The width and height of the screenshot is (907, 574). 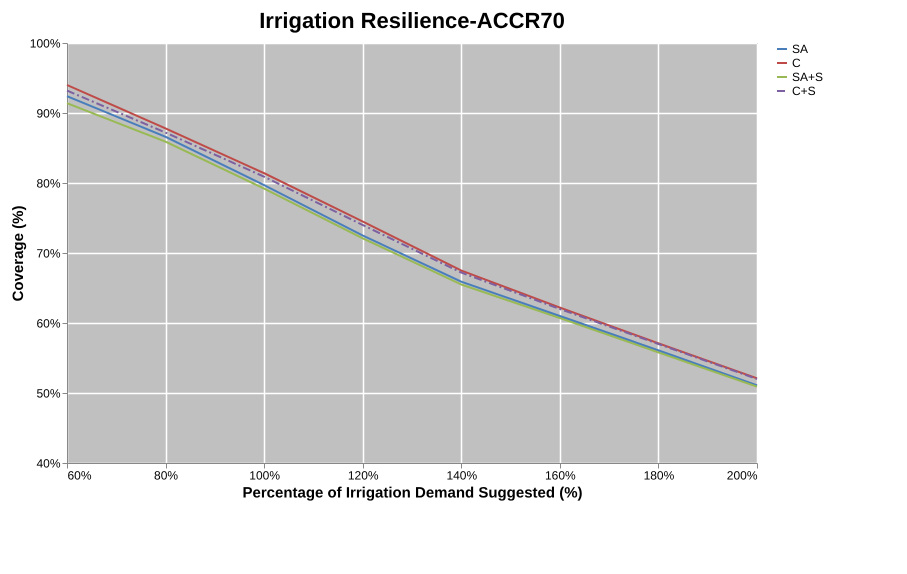 I want to click on x-tick-label: 60%, so click(x=80, y=475).